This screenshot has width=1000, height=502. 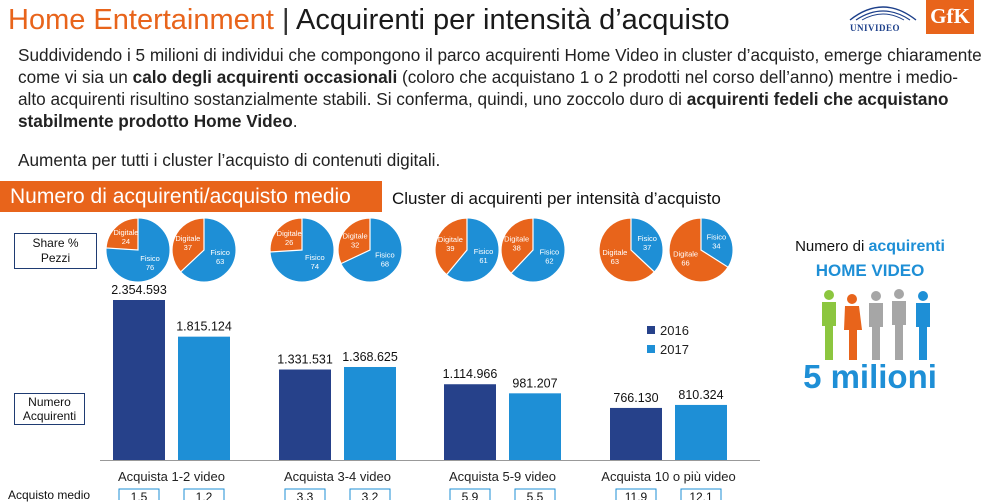 I want to click on pie-digitale-value: 63, so click(x=615, y=261).